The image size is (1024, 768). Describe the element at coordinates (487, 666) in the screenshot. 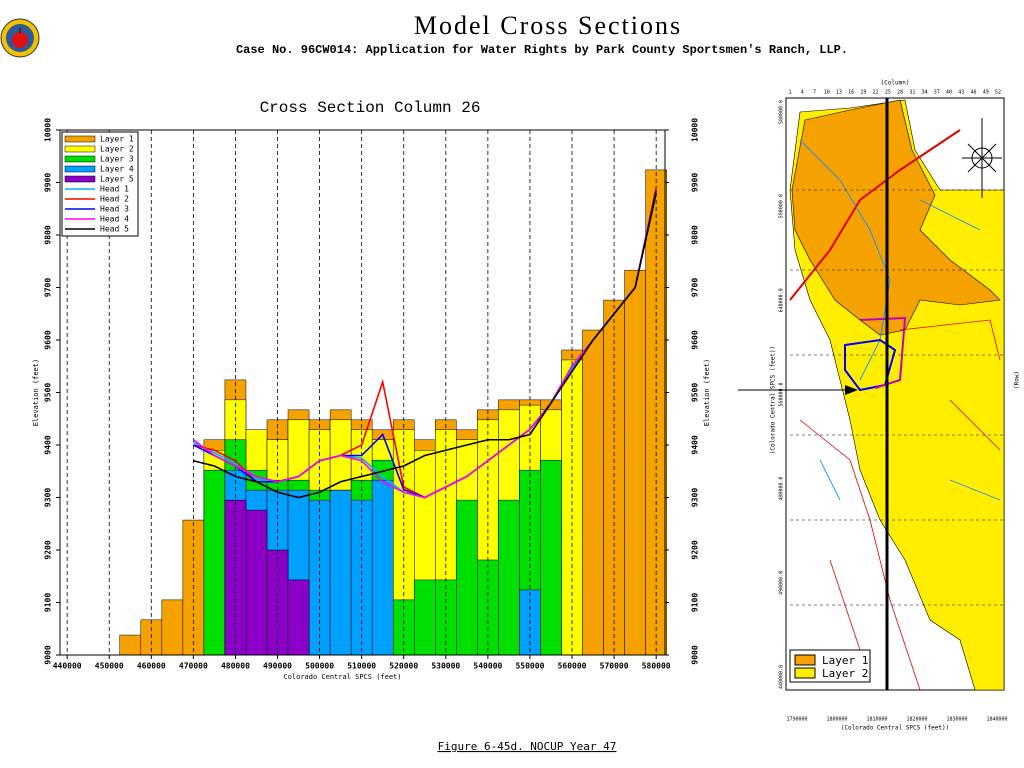

I see `x-tick-label: 540000` at that location.